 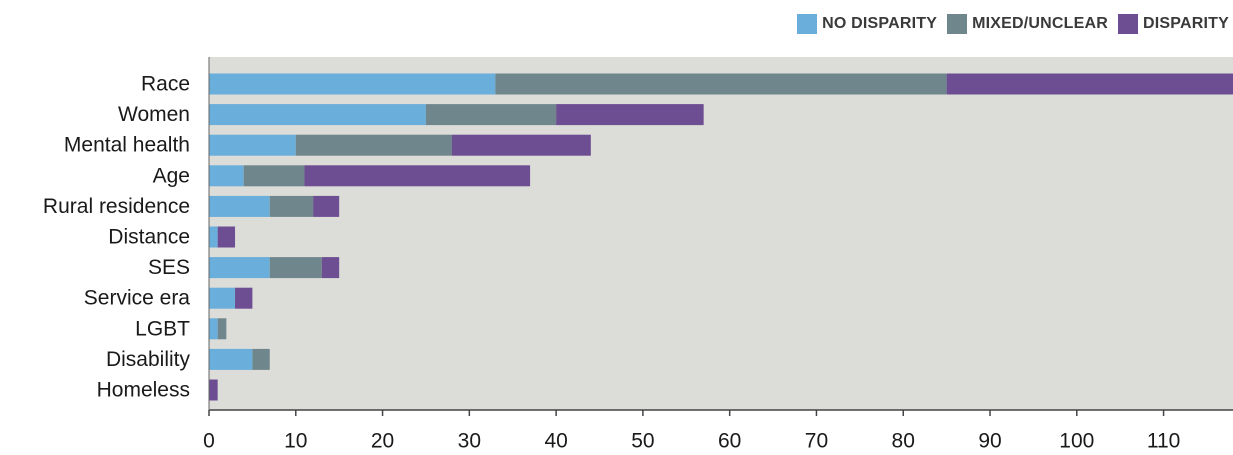 What do you see at coordinates (169, 267) in the screenshot?
I see `category-label-ses: SES` at bounding box center [169, 267].